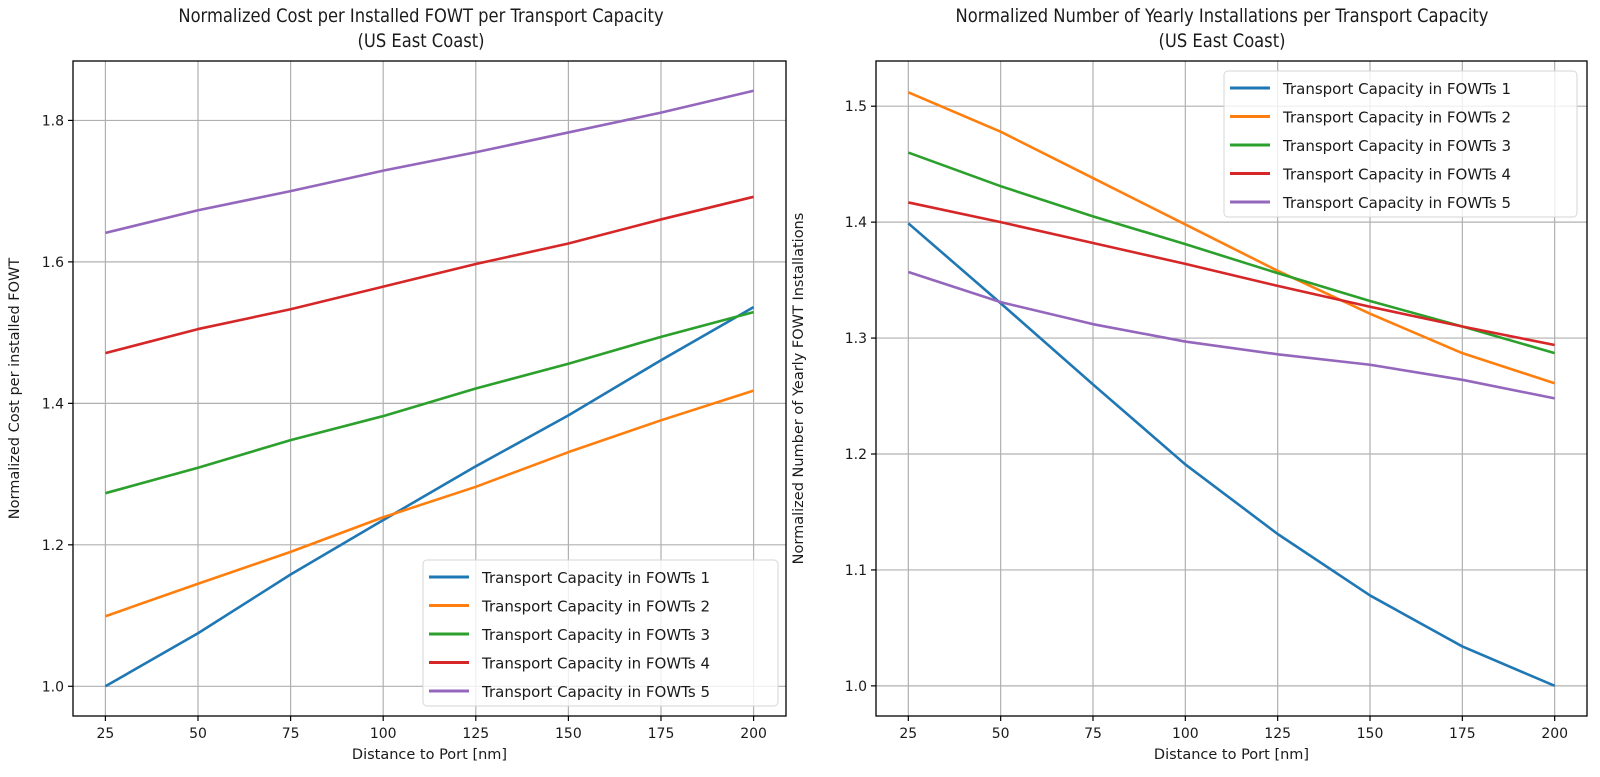 Image resolution: width=1600 pixels, height=777 pixels. Describe the element at coordinates (856, 107) in the screenshot. I see `y-tick-label: 1.5` at that location.